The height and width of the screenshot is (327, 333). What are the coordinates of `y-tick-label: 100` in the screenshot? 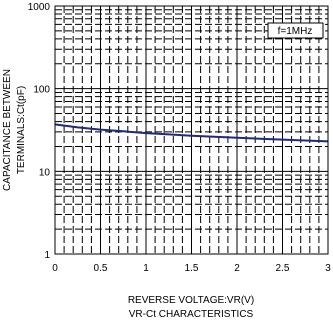 It's located at (41, 90).